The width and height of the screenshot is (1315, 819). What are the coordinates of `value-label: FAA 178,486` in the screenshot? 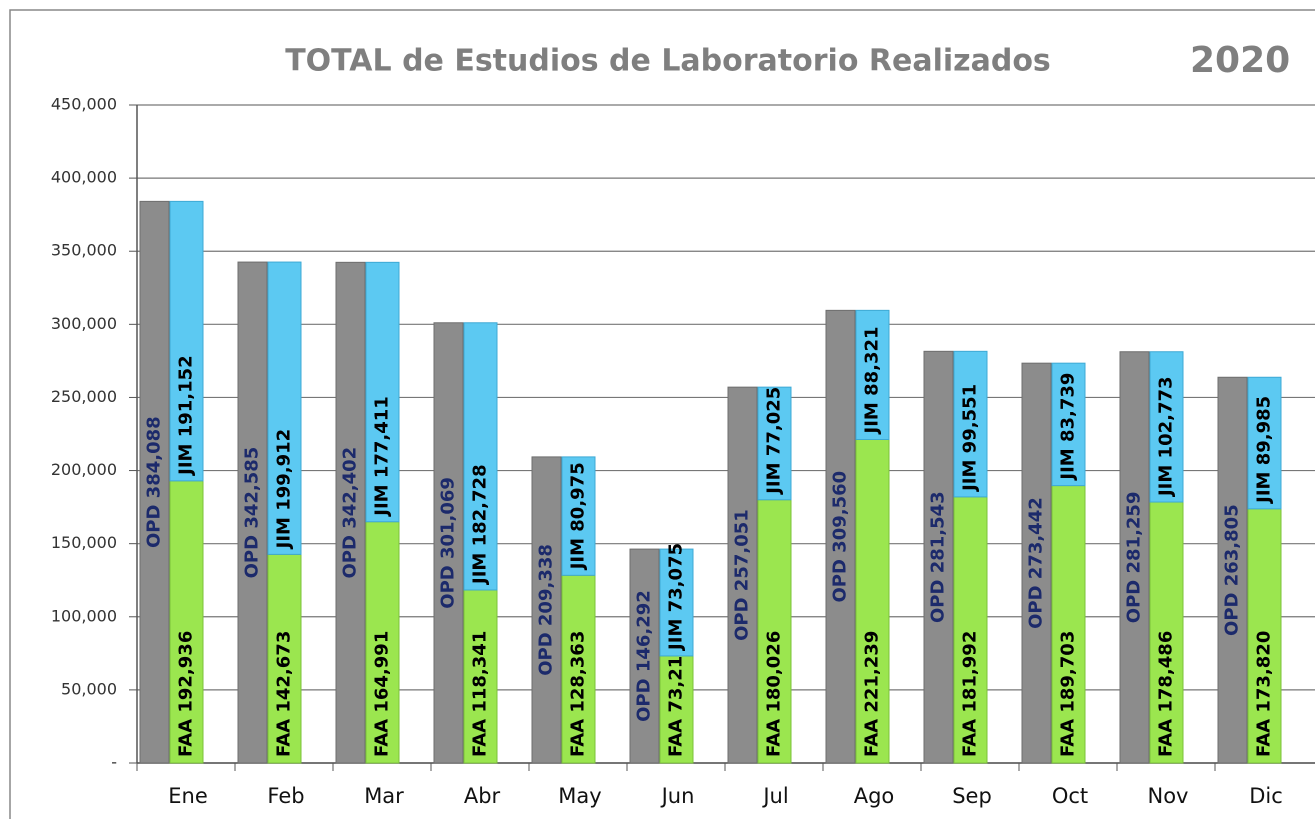 It's located at (1166, 694).